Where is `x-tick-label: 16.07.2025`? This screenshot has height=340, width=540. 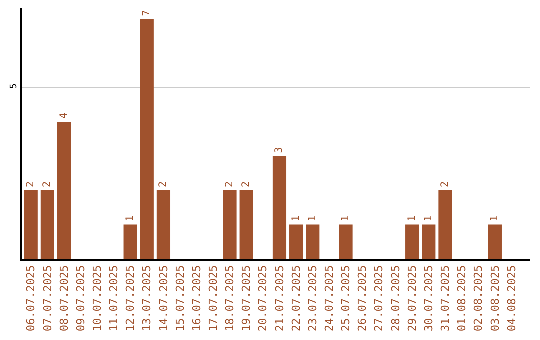
x-tick-label: 16.07.2025 is located at coordinates (197, 298).